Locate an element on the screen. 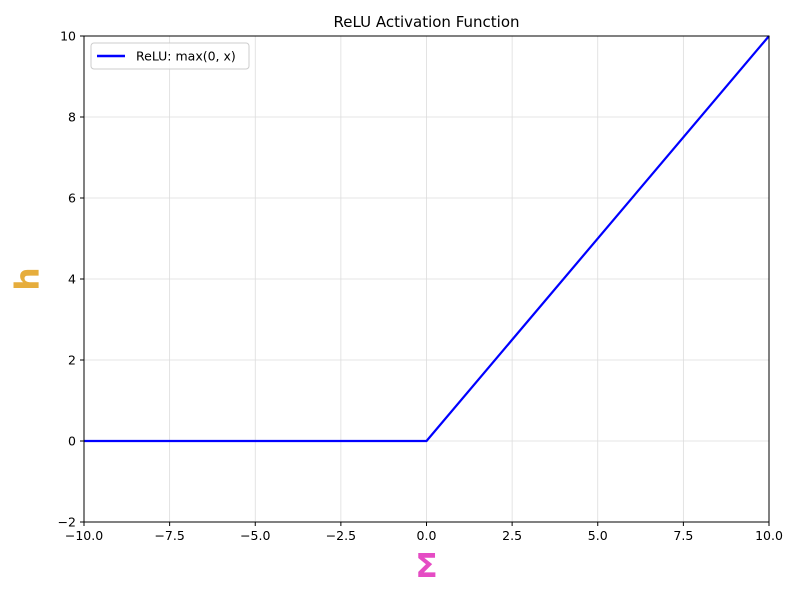  x-tick-label: 10.0 is located at coordinates (769, 535).